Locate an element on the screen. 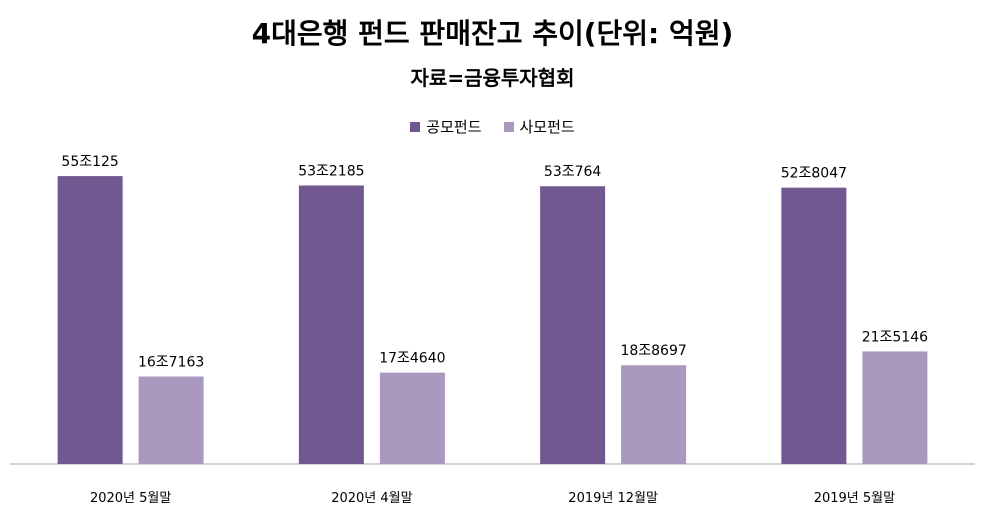 The image size is (985, 525). legend-label-private-fund: 사모펀드 is located at coordinates (547, 127).